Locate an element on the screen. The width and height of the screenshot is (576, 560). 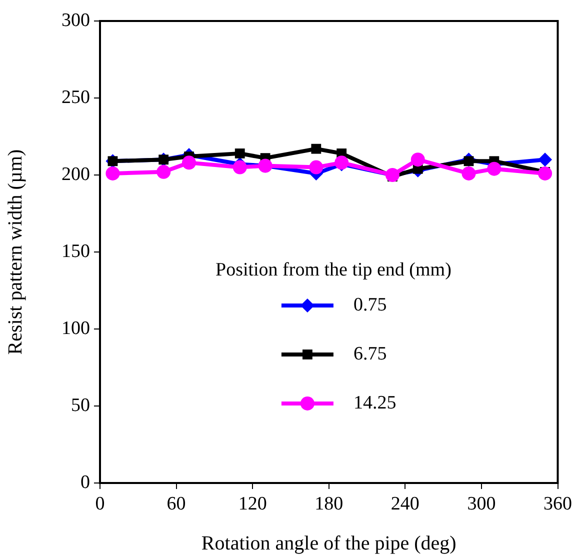
y-axis-title: Resist pattern width (µm) is located at coordinates (15, 252).